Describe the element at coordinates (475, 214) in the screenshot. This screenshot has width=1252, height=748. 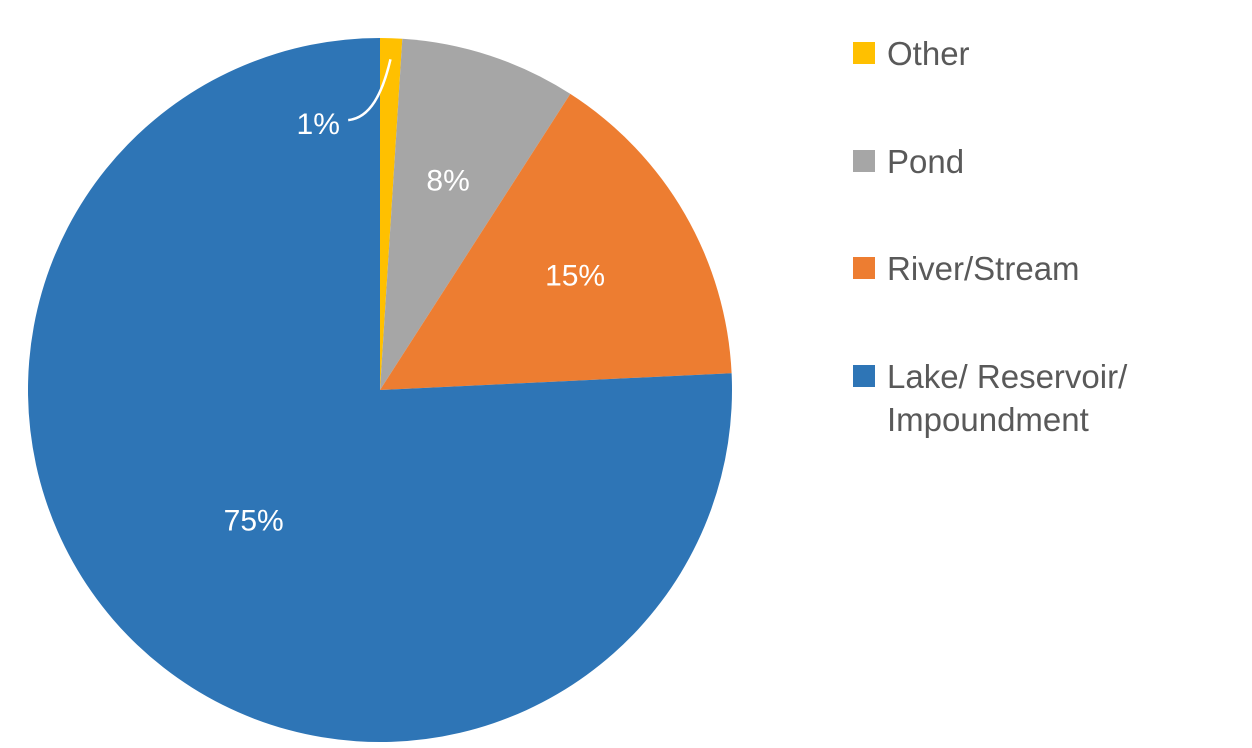
I see `pie-slice-pond` at that location.